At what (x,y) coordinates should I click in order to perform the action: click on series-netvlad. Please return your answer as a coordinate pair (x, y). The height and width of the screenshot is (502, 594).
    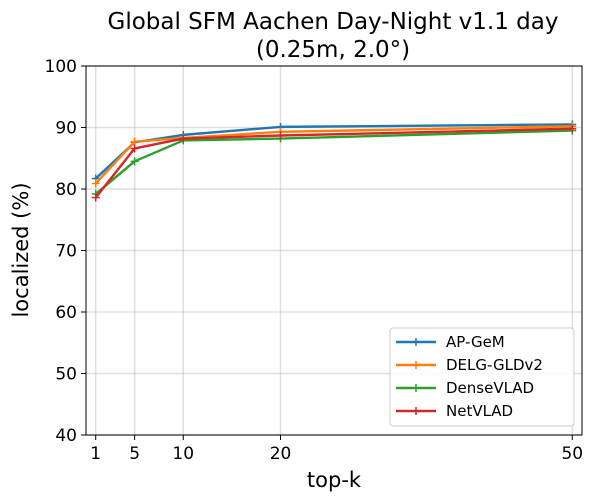
    Looking at the image, I should click on (334, 163).